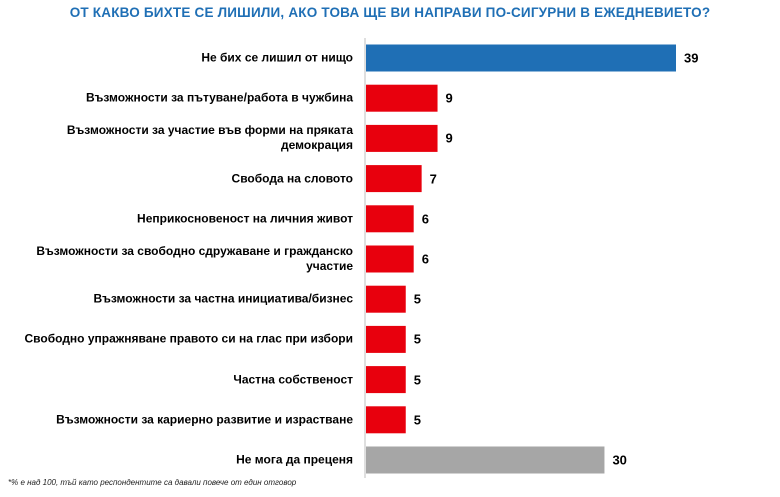  What do you see at coordinates (292, 178) in the screenshot?
I see `category-label: Свобода на словото` at bounding box center [292, 178].